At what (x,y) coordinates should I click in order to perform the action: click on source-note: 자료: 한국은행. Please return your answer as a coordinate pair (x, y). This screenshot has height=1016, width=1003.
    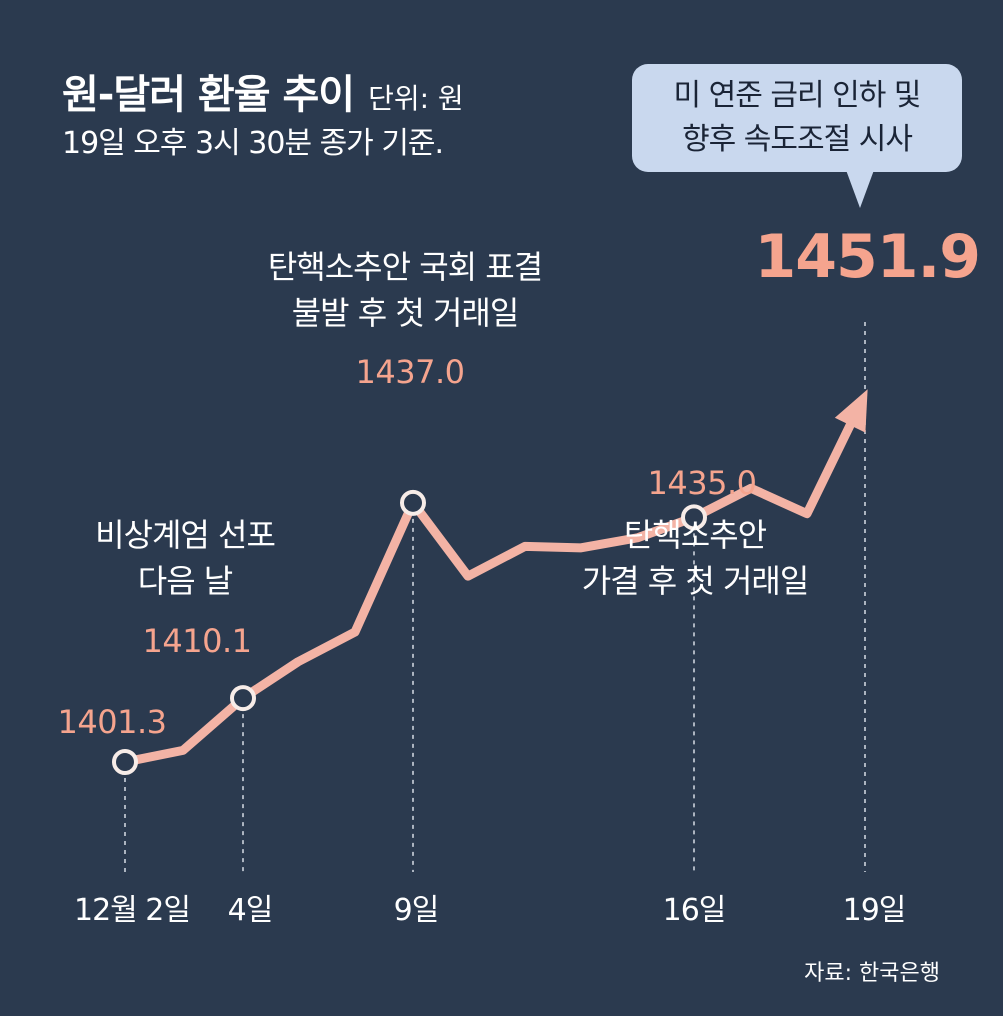
    Looking at the image, I should click on (872, 973).